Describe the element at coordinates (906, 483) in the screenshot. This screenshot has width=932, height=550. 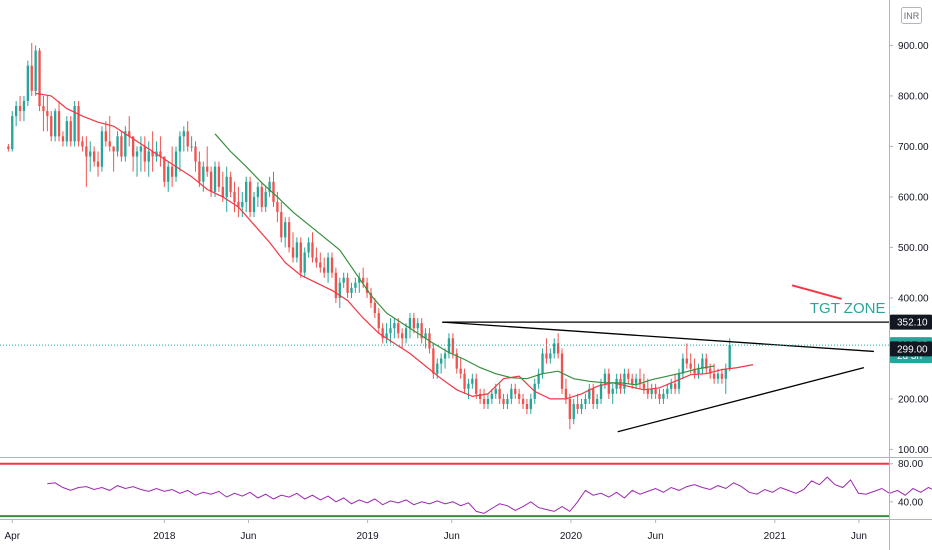
I see `rsi-axis: 40.00 80.00` at that location.